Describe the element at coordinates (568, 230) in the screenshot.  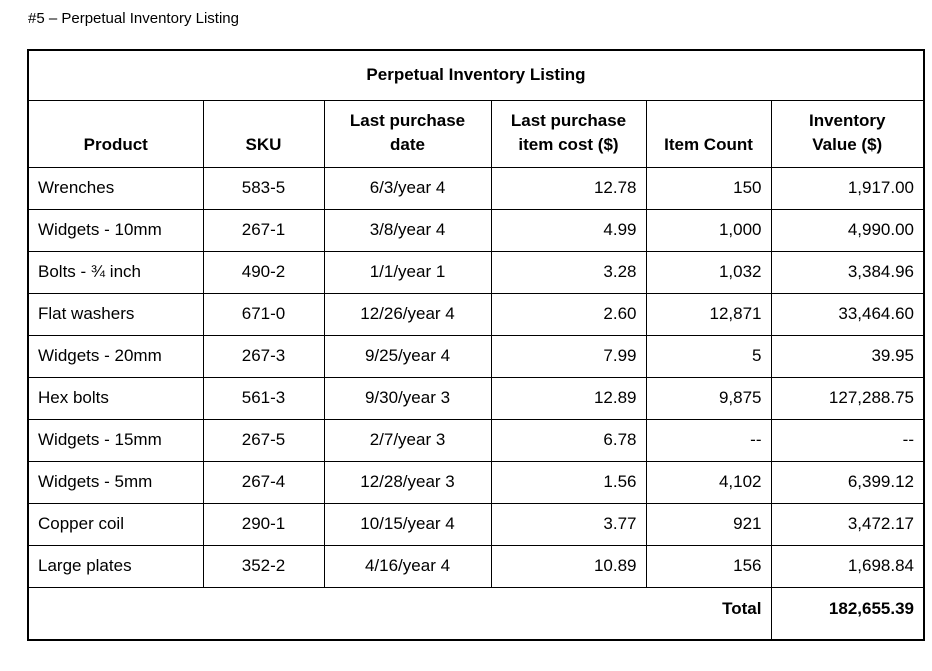
I see `cell-item-cost: 4.99` at that location.